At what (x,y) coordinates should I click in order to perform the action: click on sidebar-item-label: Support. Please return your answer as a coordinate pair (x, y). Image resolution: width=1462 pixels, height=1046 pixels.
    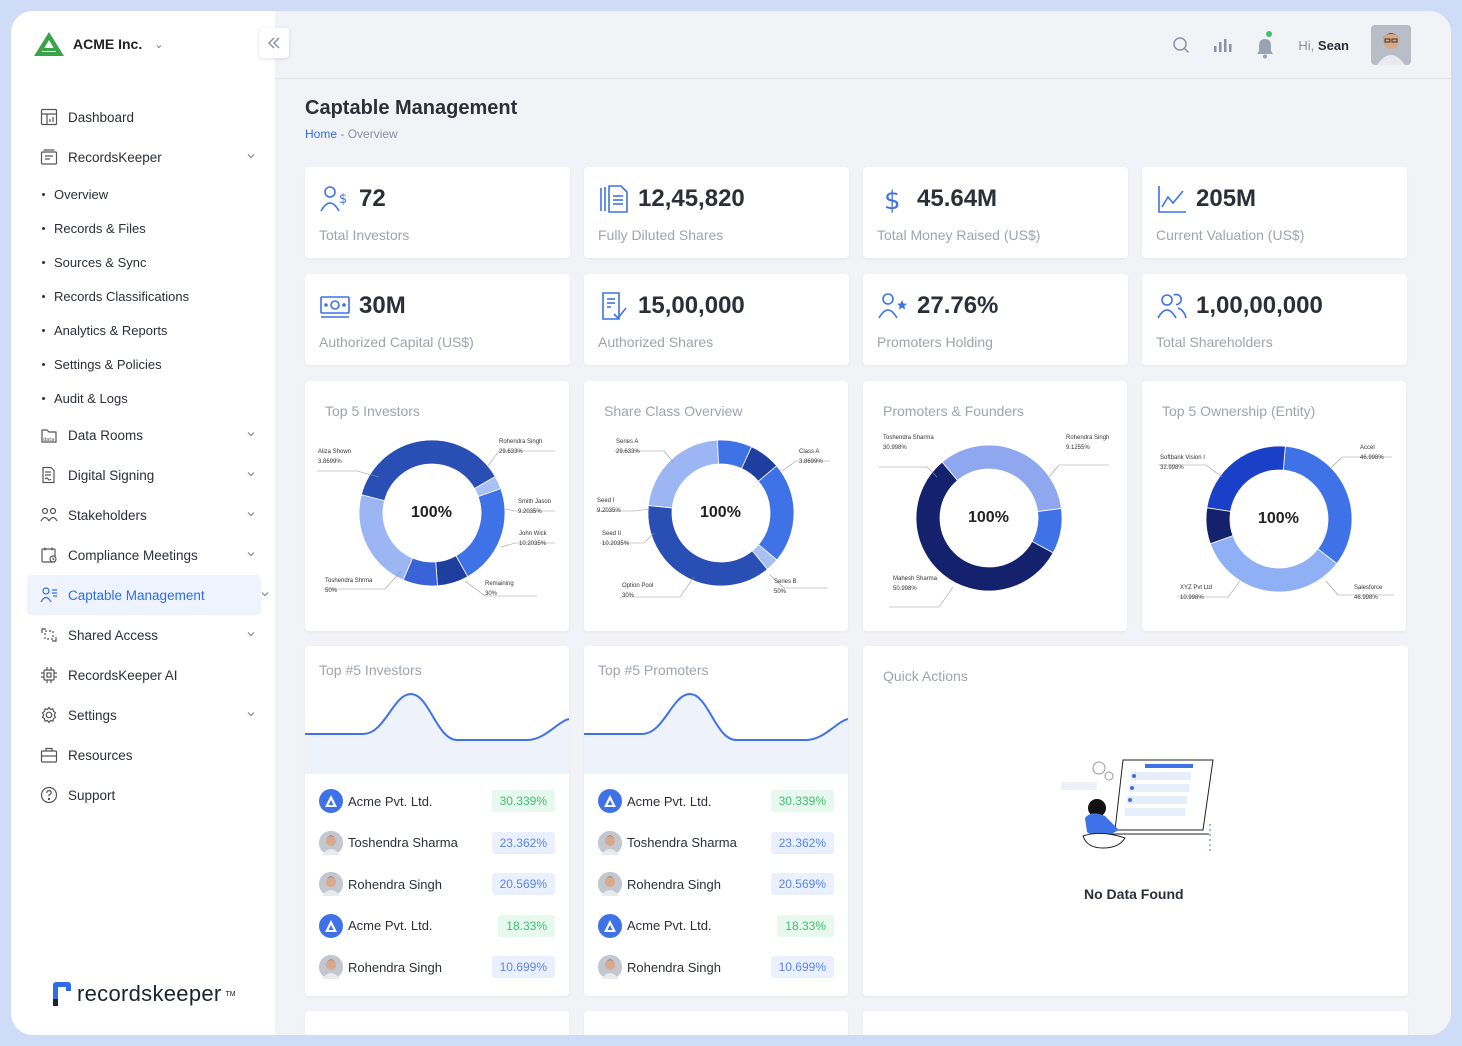
    Looking at the image, I should click on (92, 795).